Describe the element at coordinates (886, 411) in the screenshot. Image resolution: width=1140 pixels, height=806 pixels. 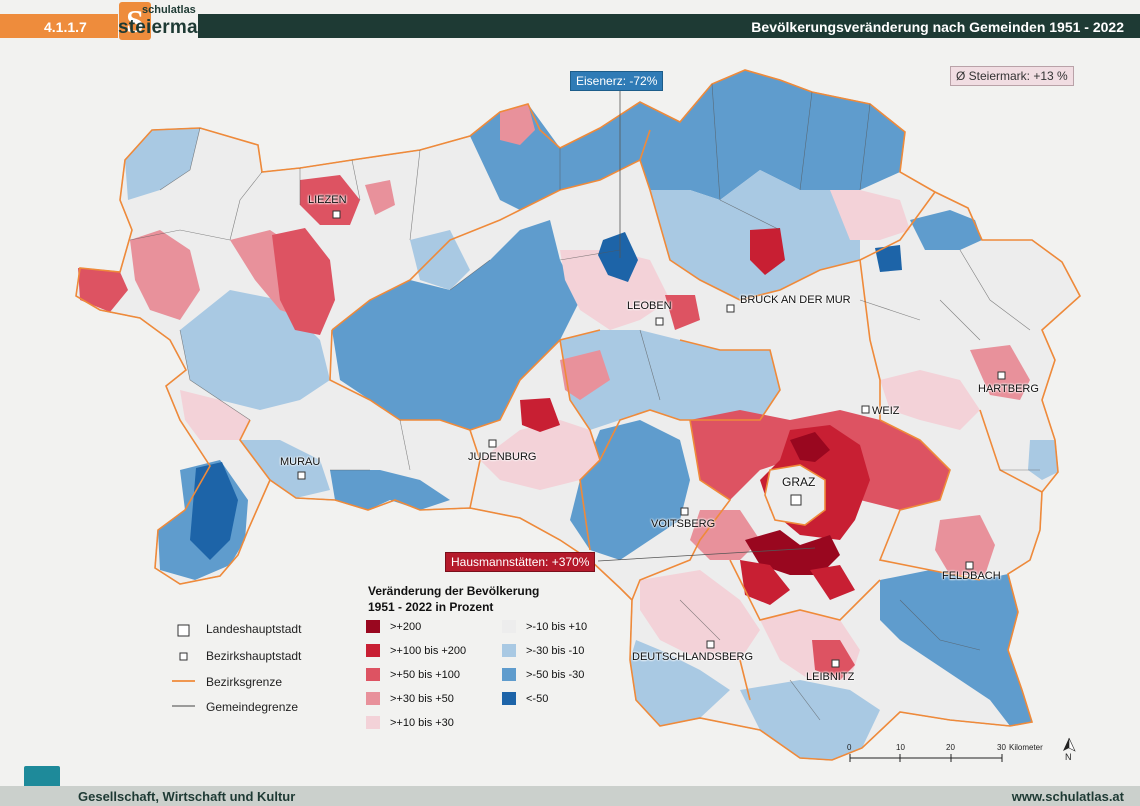
I see `city-label-weiz: WEIZ` at that location.